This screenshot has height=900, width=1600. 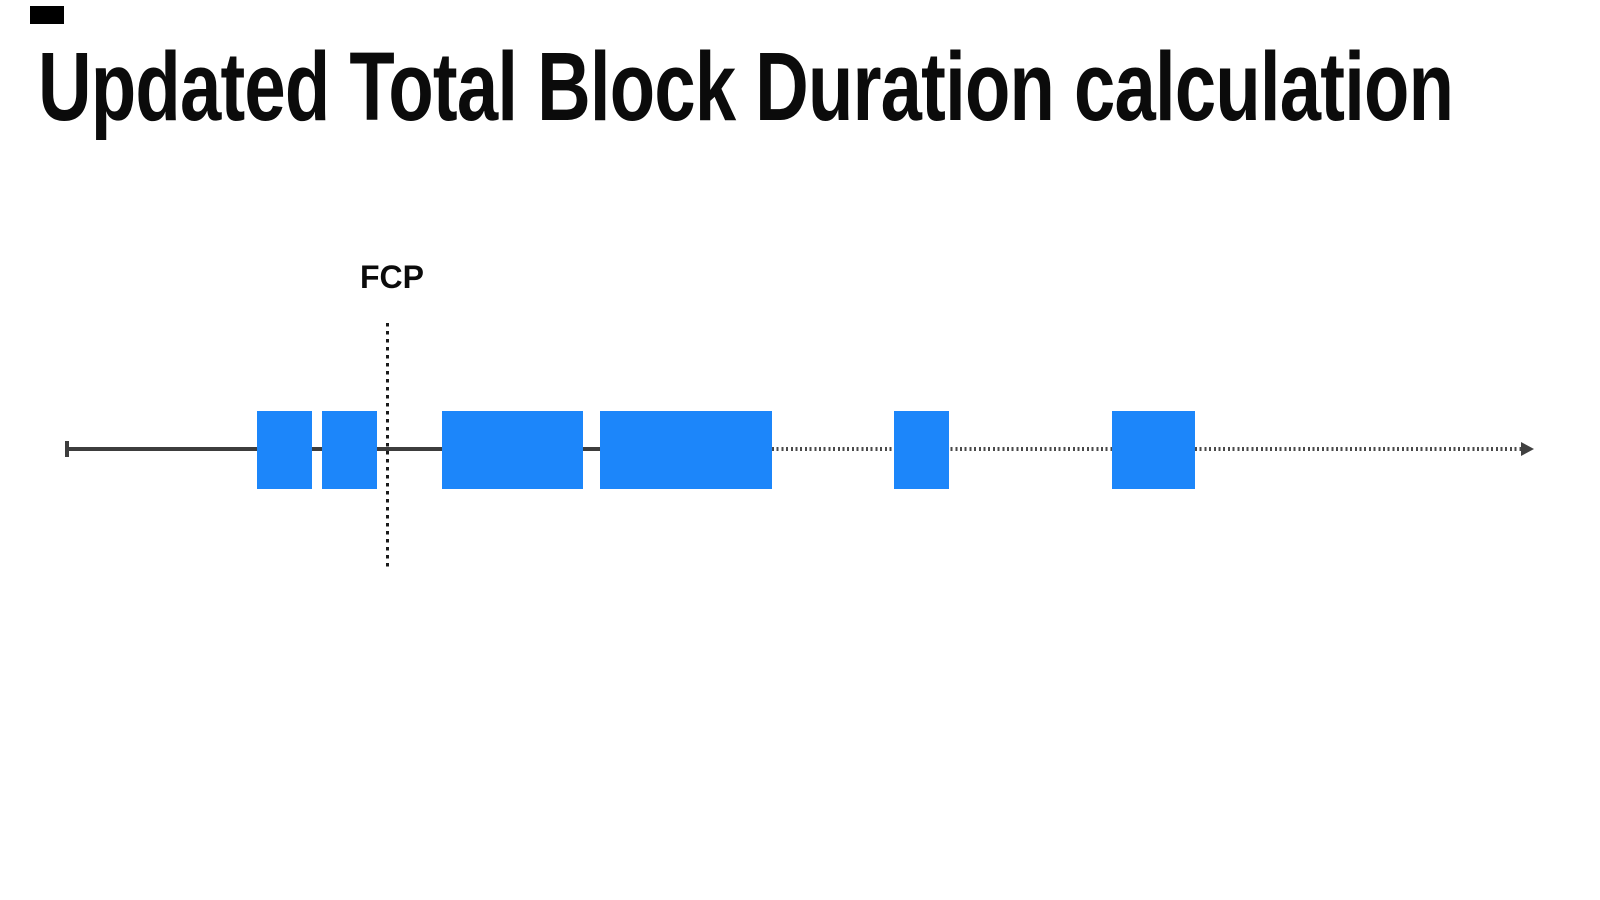 I want to click on fcp-label: FCP, so click(x=392, y=277).